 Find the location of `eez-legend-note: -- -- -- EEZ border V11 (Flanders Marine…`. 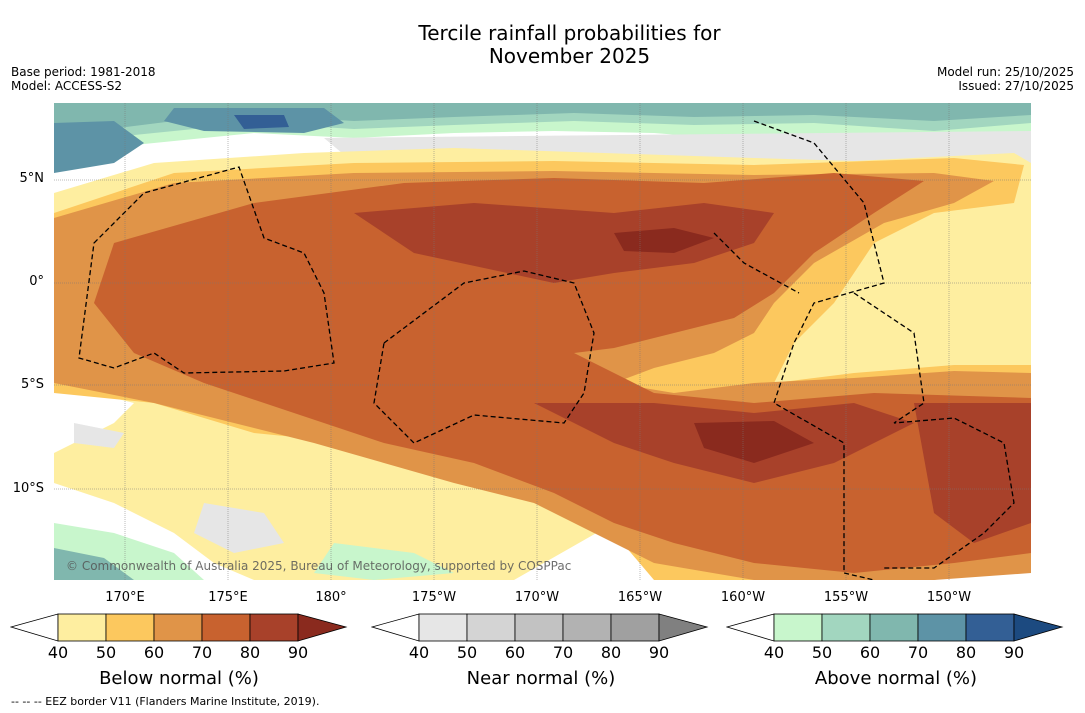

eez-legend-note: -- -- -- EEZ border V11 (Flanders Marine… is located at coordinates (165, 701).